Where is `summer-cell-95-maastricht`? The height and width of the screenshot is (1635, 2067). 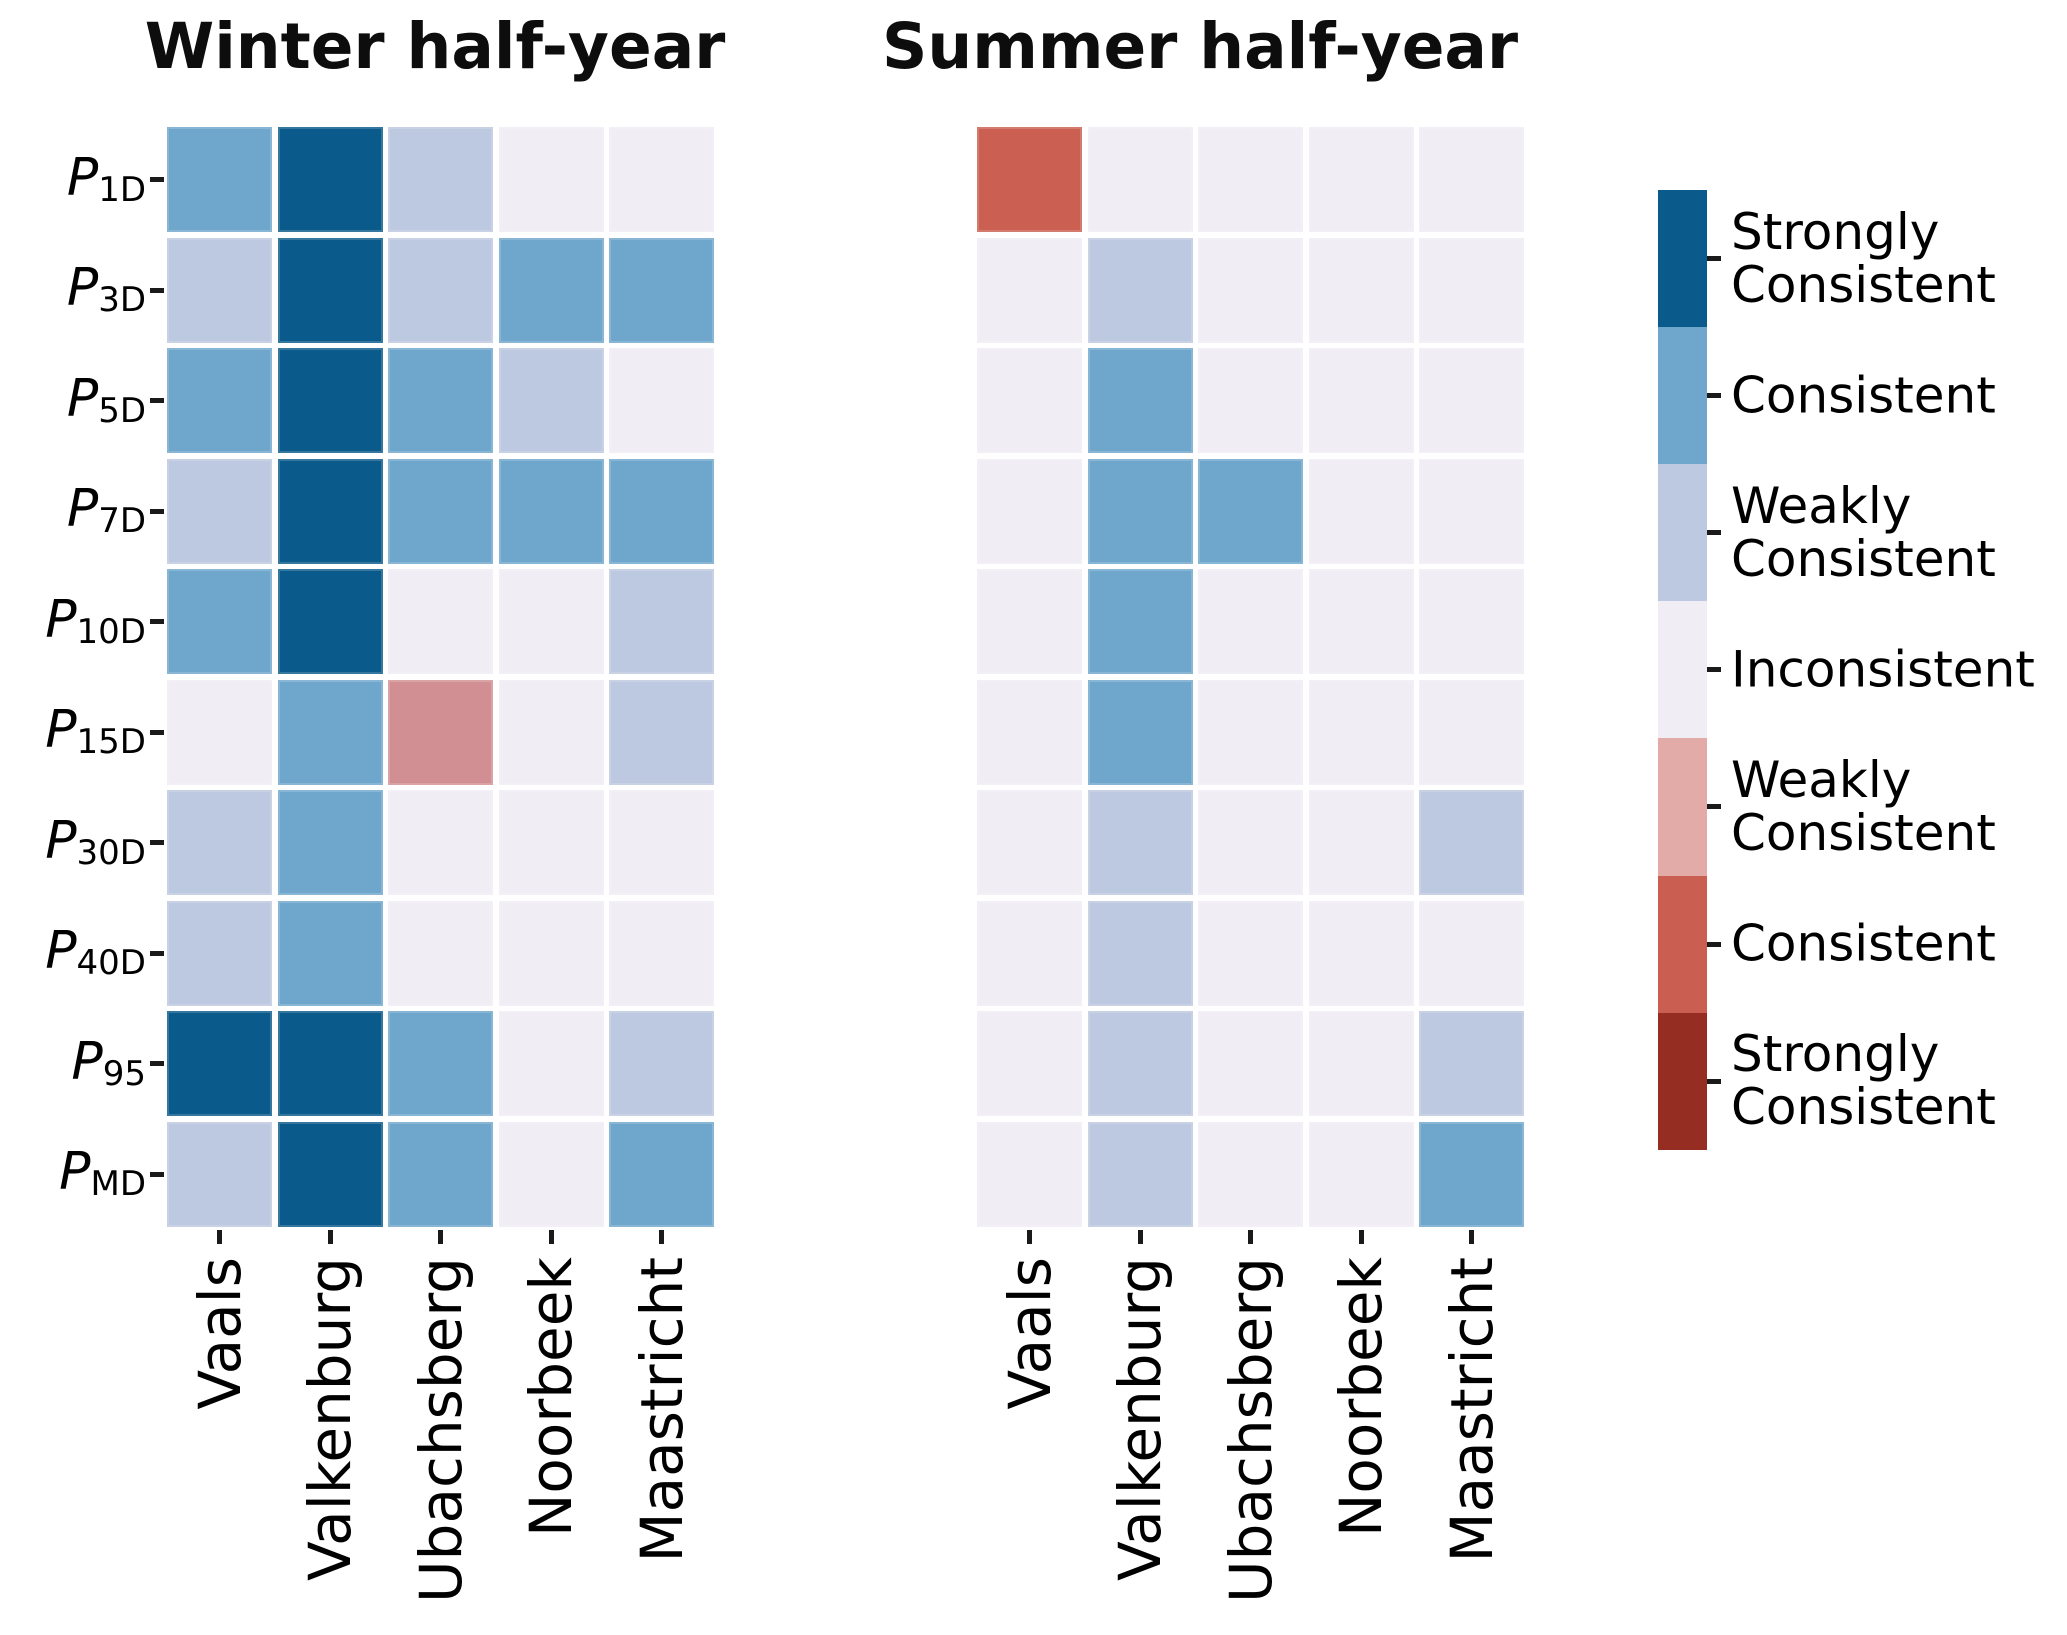 summer-cell-95-maastricht is located at coordinates (1471, 1063).